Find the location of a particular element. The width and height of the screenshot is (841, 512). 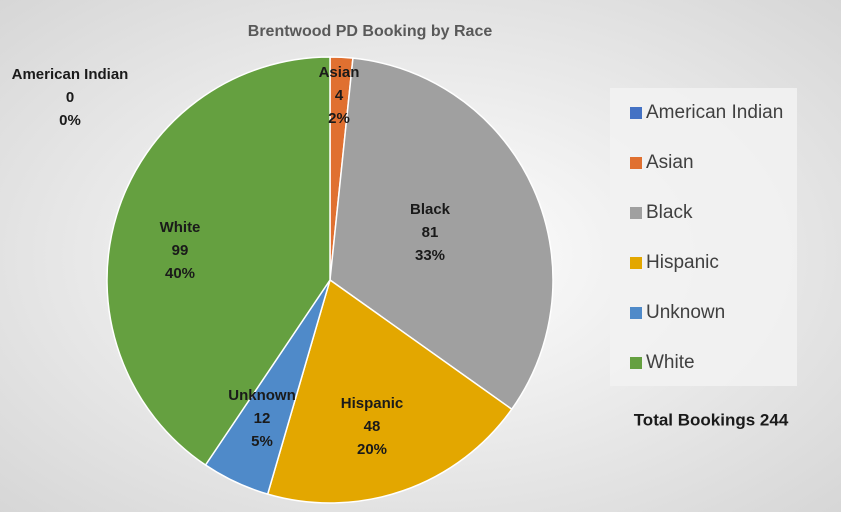

pie-slice is located at coordinates (389, 391).